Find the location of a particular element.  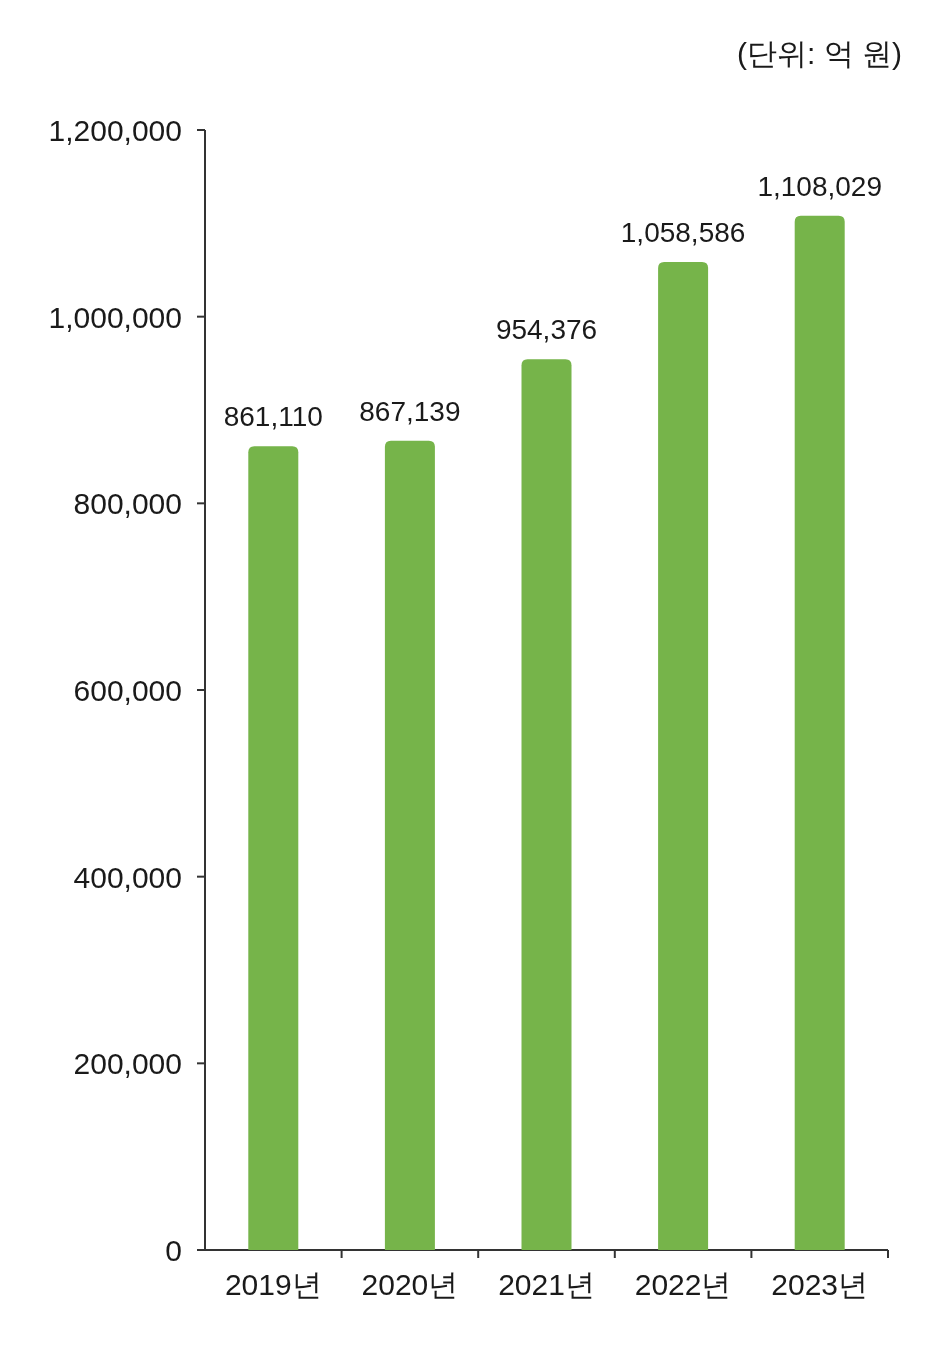

x-tick-label: 2019년 is located at coordinates (273, 1284).